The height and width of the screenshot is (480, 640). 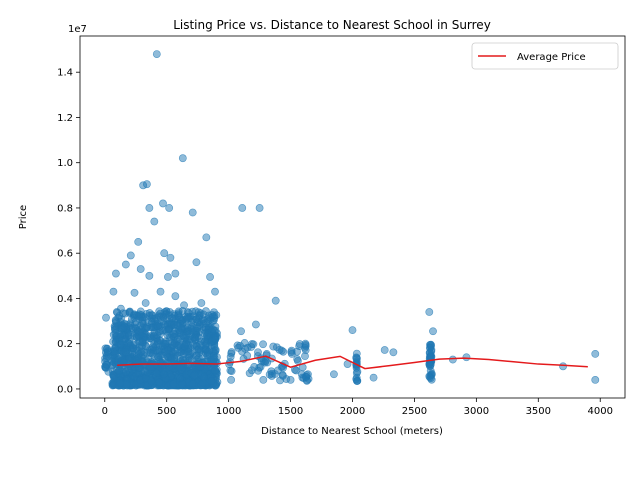 I want to click on x-axis-ticks: 0 500 1000 1500 2000 2500 3000 3500 4000, so click(x=357, y=407).